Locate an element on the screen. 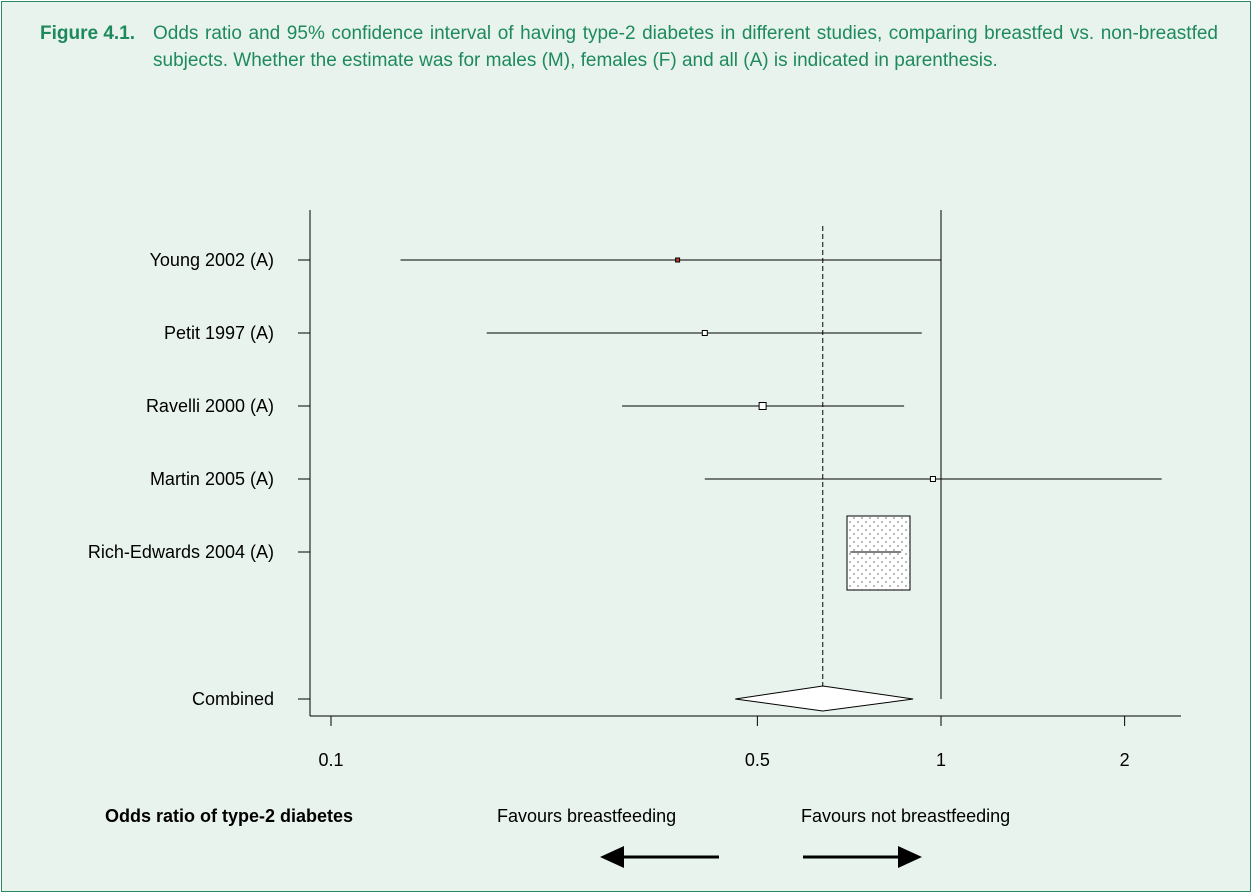 This screenshot has height=894, width=1254. x-tick-label: 0.1 is located at coordinates (330, 760).